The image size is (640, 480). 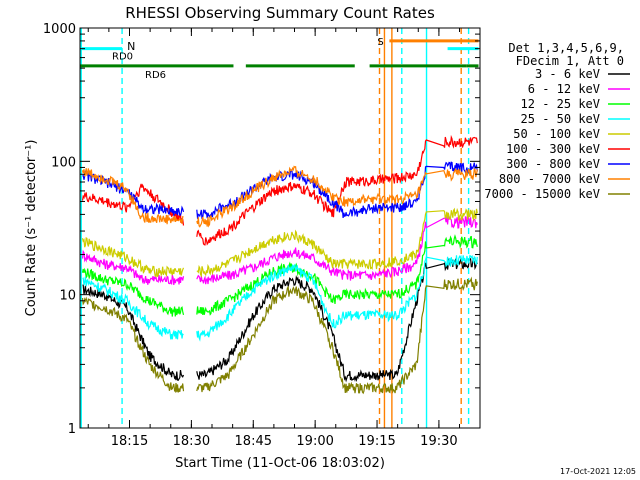 I want to click on series-12-25-kev, so click(x=279, y=275).